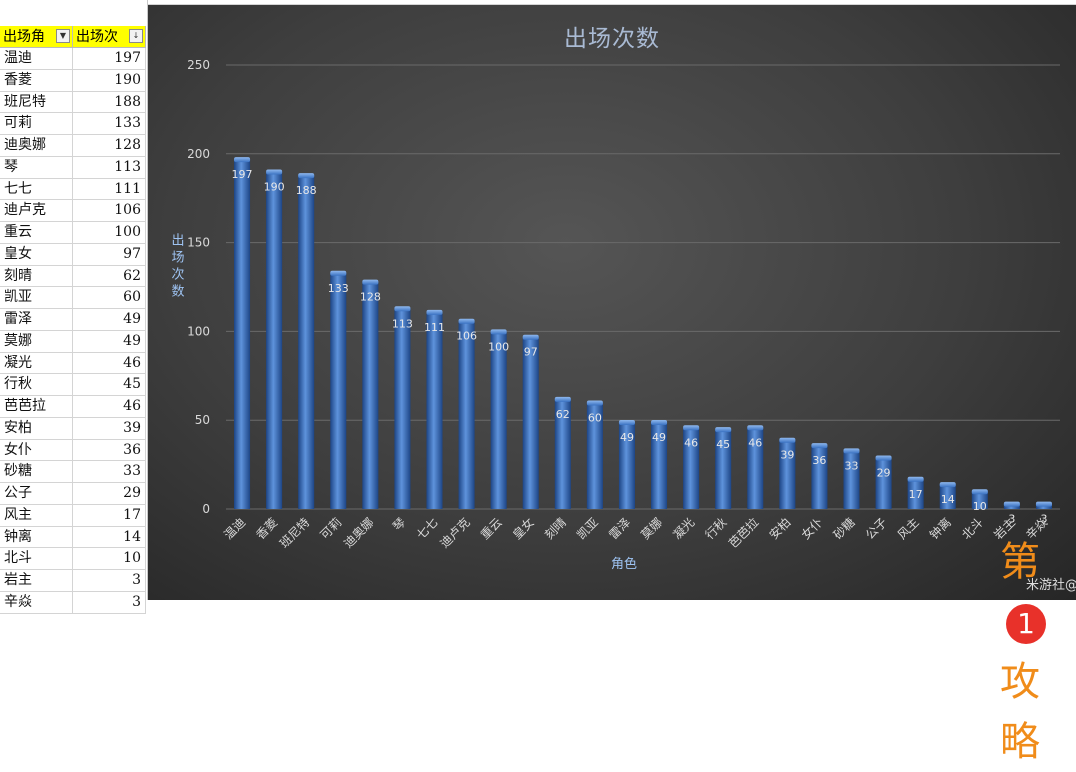  I want to click on data-label: 133, so click(338, 288).